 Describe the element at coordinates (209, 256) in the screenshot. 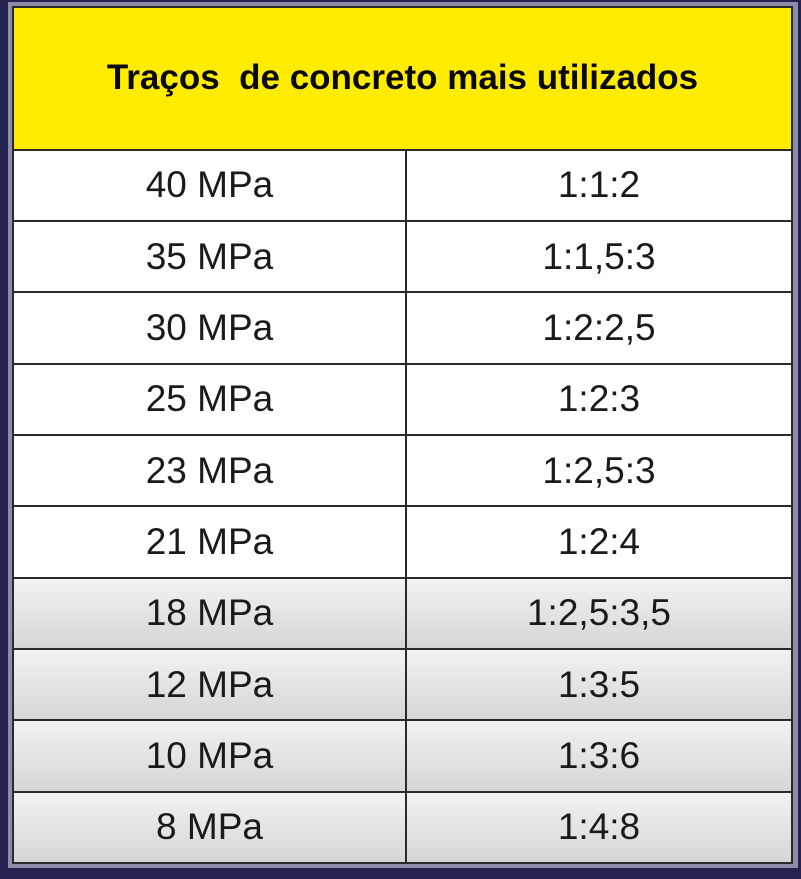

I see `strength-cell: 35 MPa` at that location.